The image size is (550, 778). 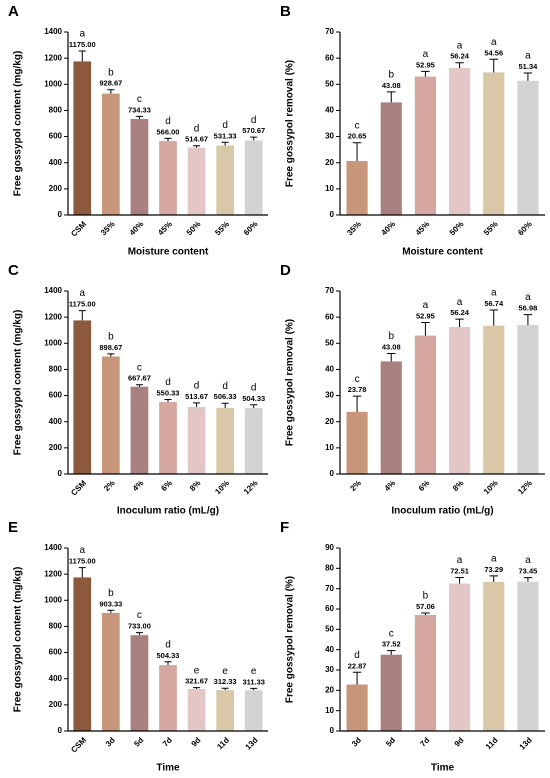 What do you see at coordinates (285, 270) in the screenshot?
I see `panel-label: D` at bounding box center [285, 270].